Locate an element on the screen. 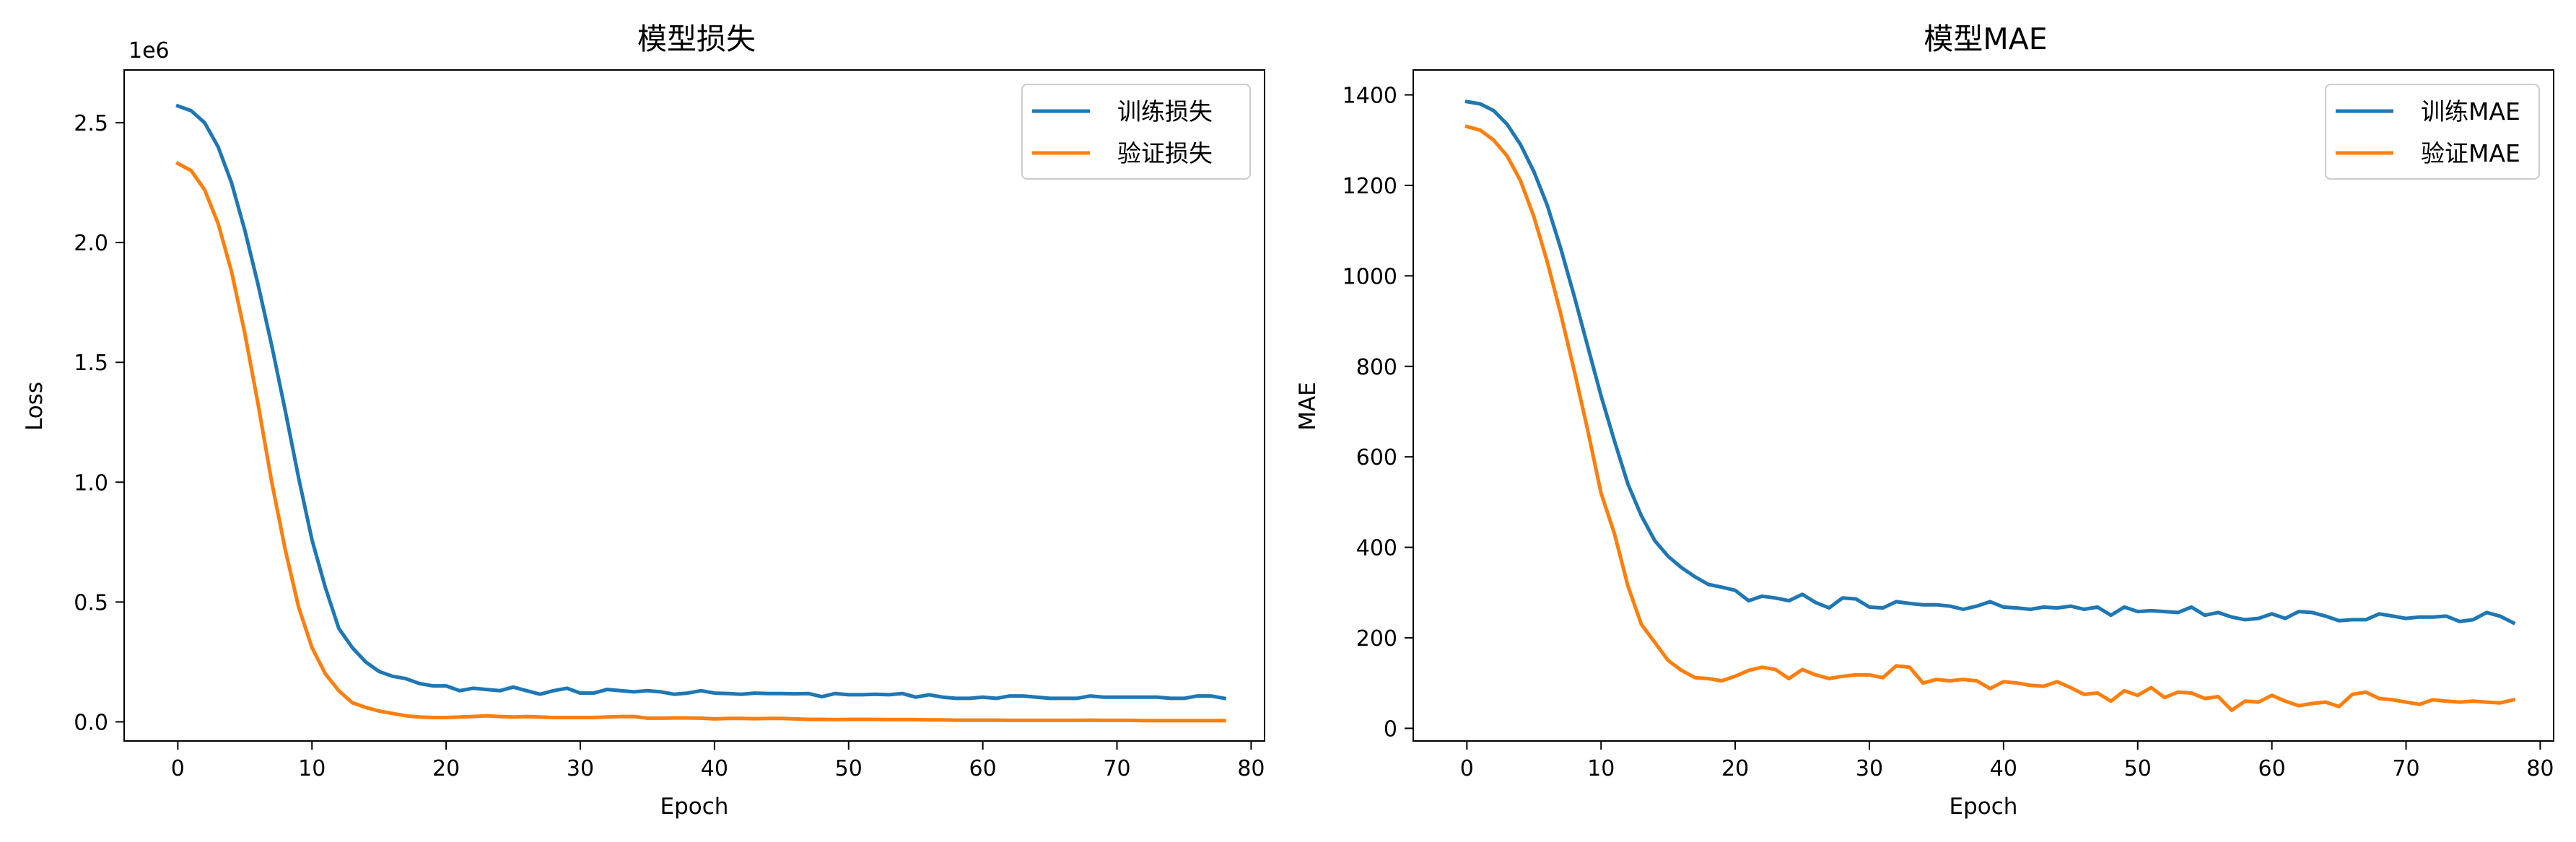 This screenshot has width=2576, height=842. loss-chart-x-tick-label: 30 is located at coordinates (580, 769).